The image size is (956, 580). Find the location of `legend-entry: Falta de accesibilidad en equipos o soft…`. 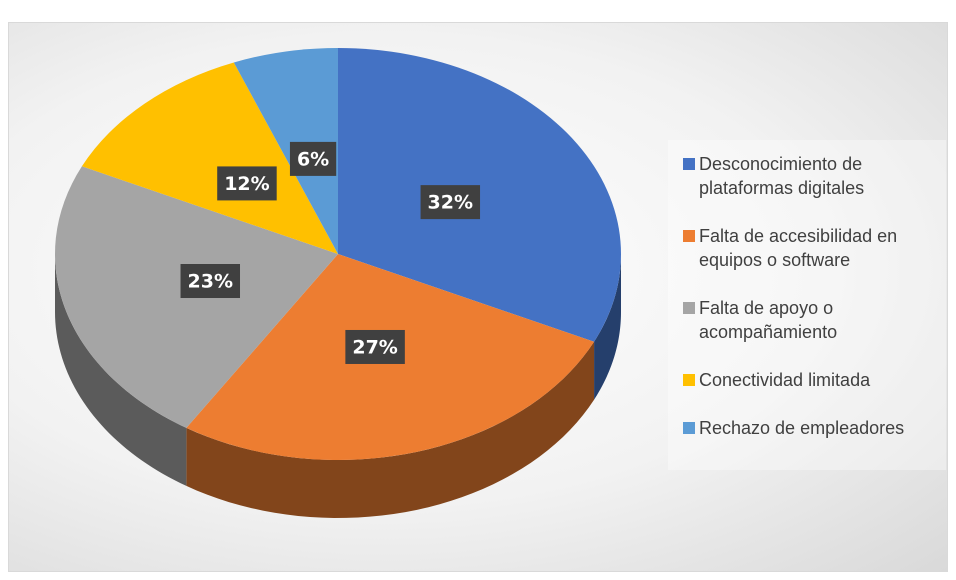

legend-entry: Falta de accesibilidad en equipos o soft… is located at coordinates (814, 248).